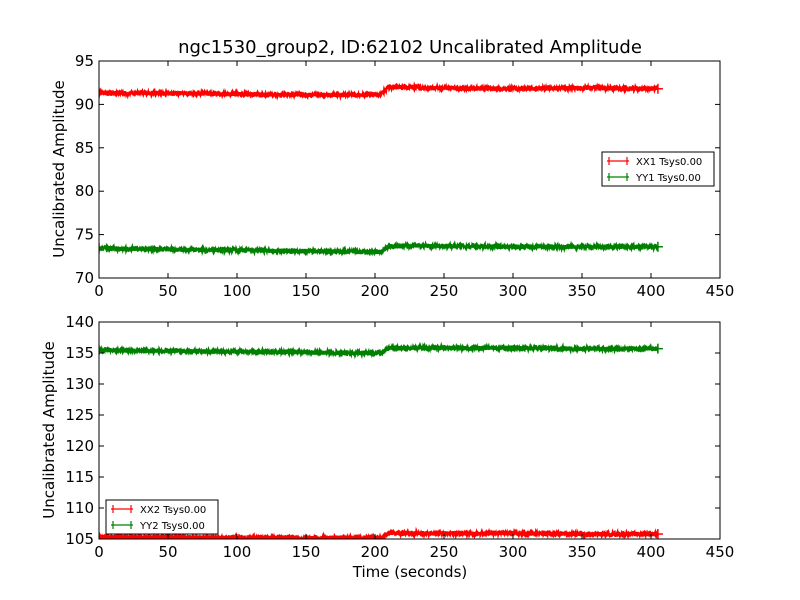 Image resolution: width=800 pixels, height=600 pixels. I want to click on top-y-axis-label: Uncalibrated Amplitude, so click(59, 168).